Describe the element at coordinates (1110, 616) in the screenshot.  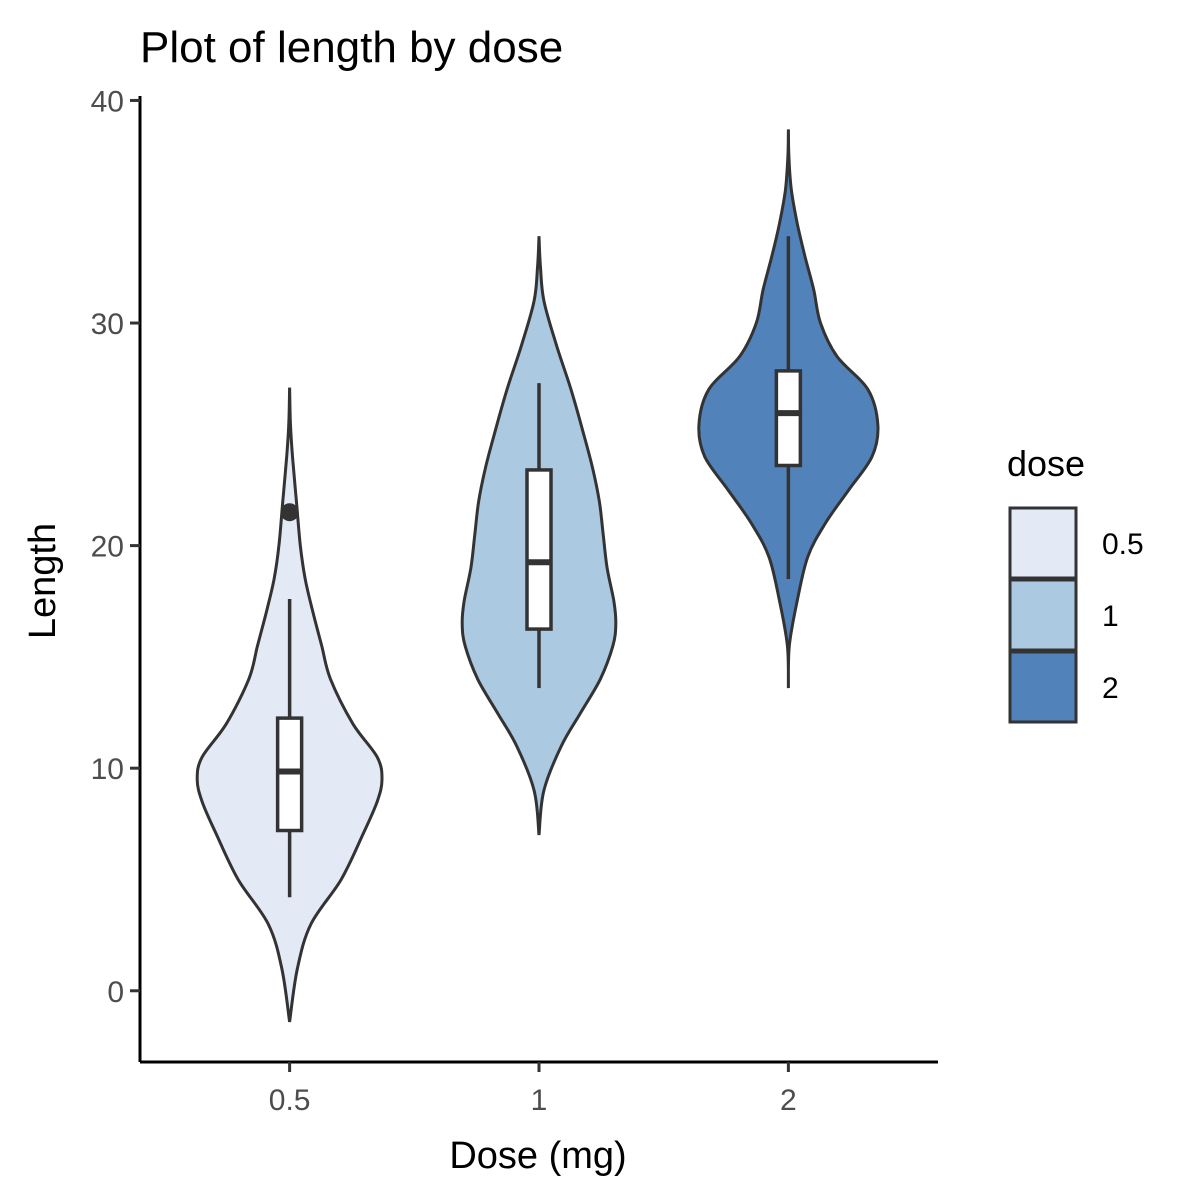
I see `legend-label-1: 1` at that location.